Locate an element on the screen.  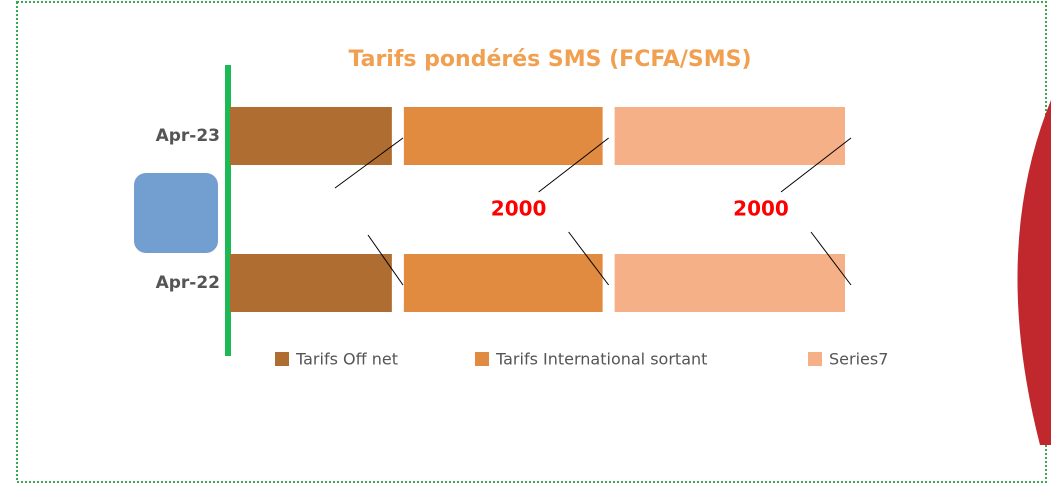
y-tick-label: Apr-23 is located at coordinates (188, 136).